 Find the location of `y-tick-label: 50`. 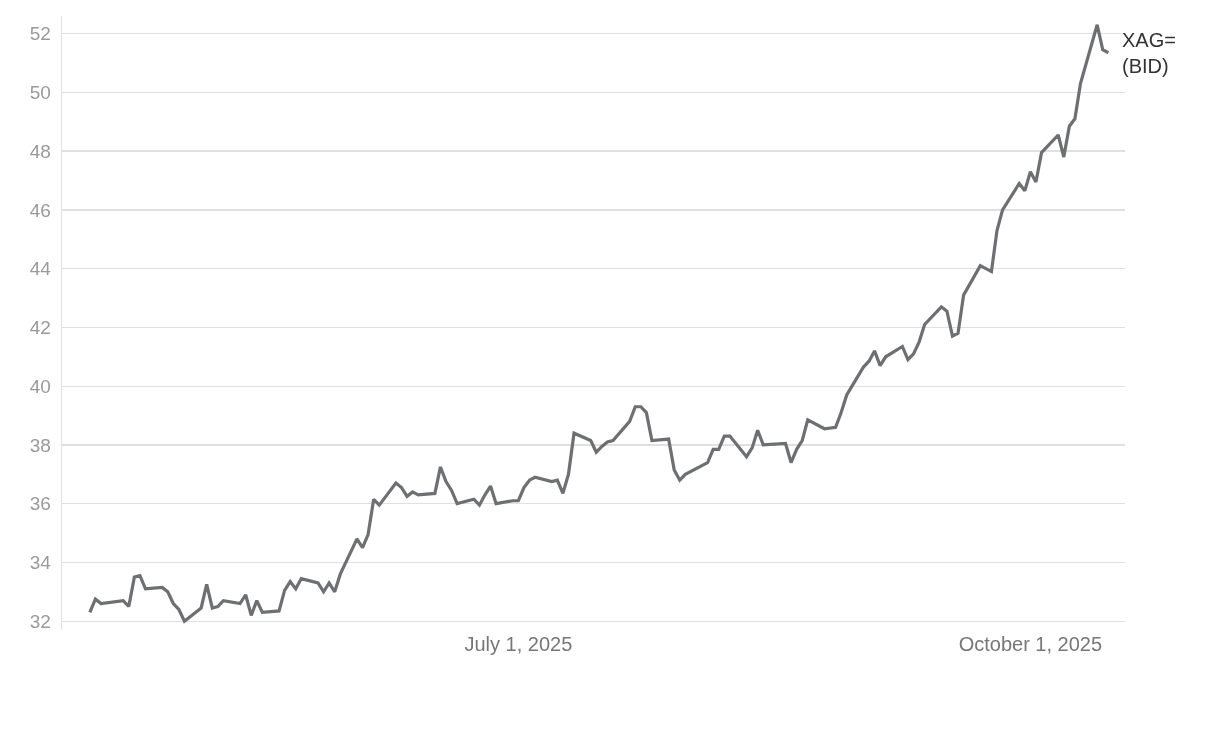

y-tick-label: 50 is located at coordinates (40, 93).